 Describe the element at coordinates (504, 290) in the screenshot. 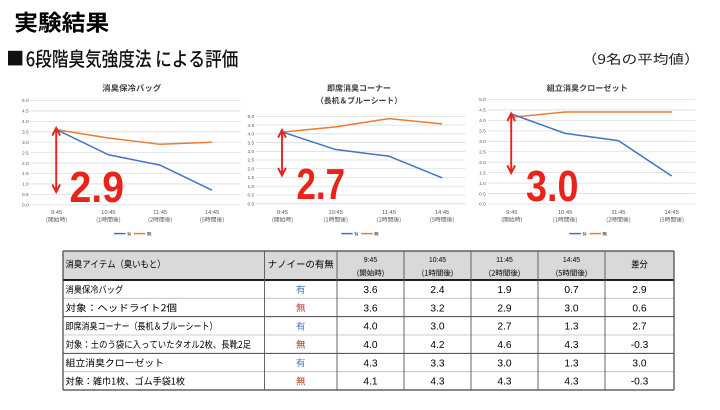

I see `svg-text: 1.9` at that location.